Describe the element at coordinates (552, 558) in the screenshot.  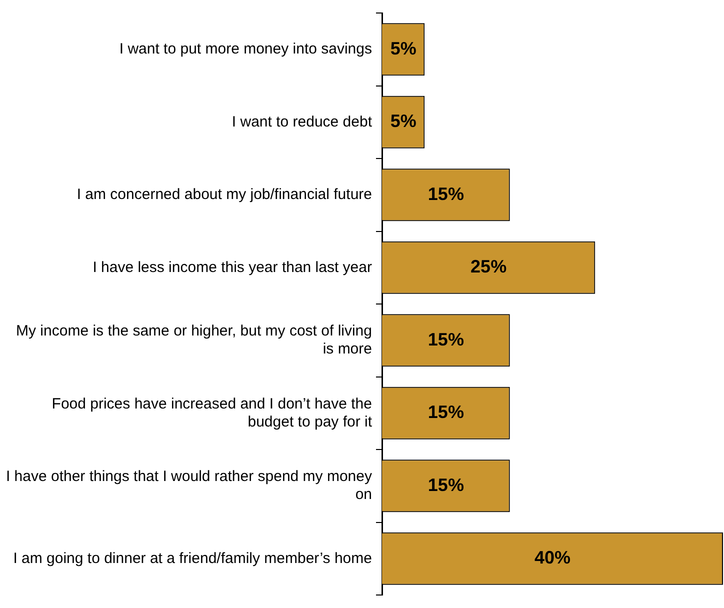
I see `data-label: 40%` at that location.